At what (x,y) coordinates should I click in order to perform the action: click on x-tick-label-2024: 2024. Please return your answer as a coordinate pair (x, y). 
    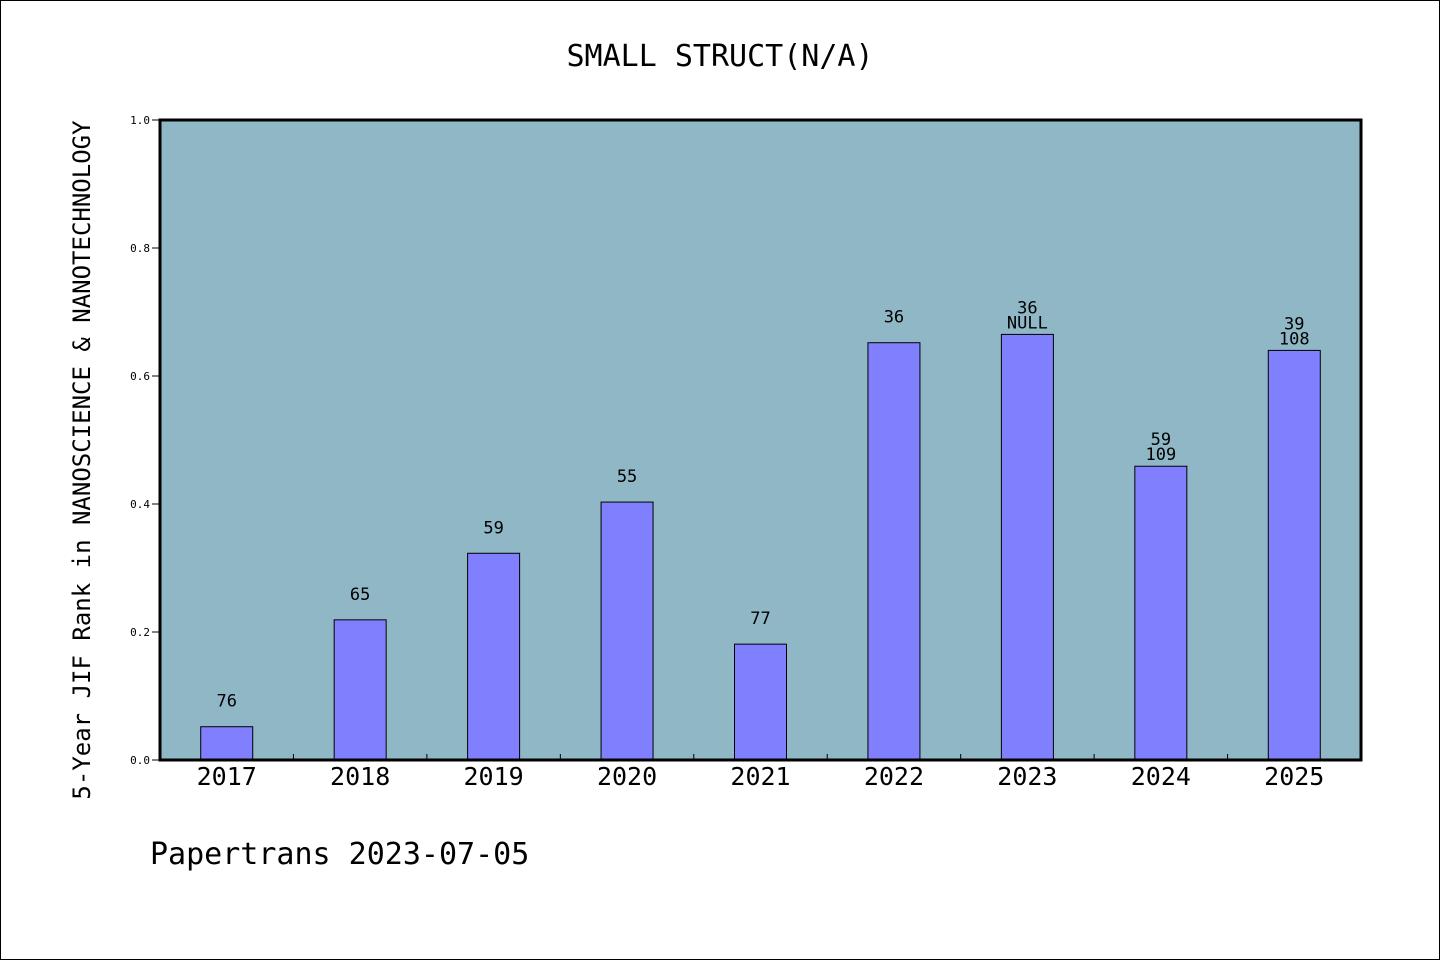
    Looking at the image, I should click on (1161, 776).